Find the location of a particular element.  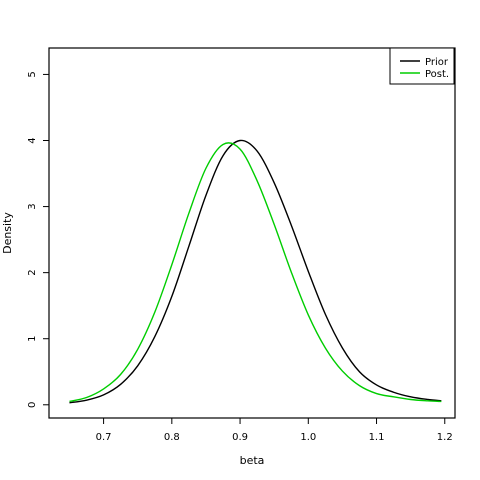

x-axis-title: beta is located at coordinates (252, 460).